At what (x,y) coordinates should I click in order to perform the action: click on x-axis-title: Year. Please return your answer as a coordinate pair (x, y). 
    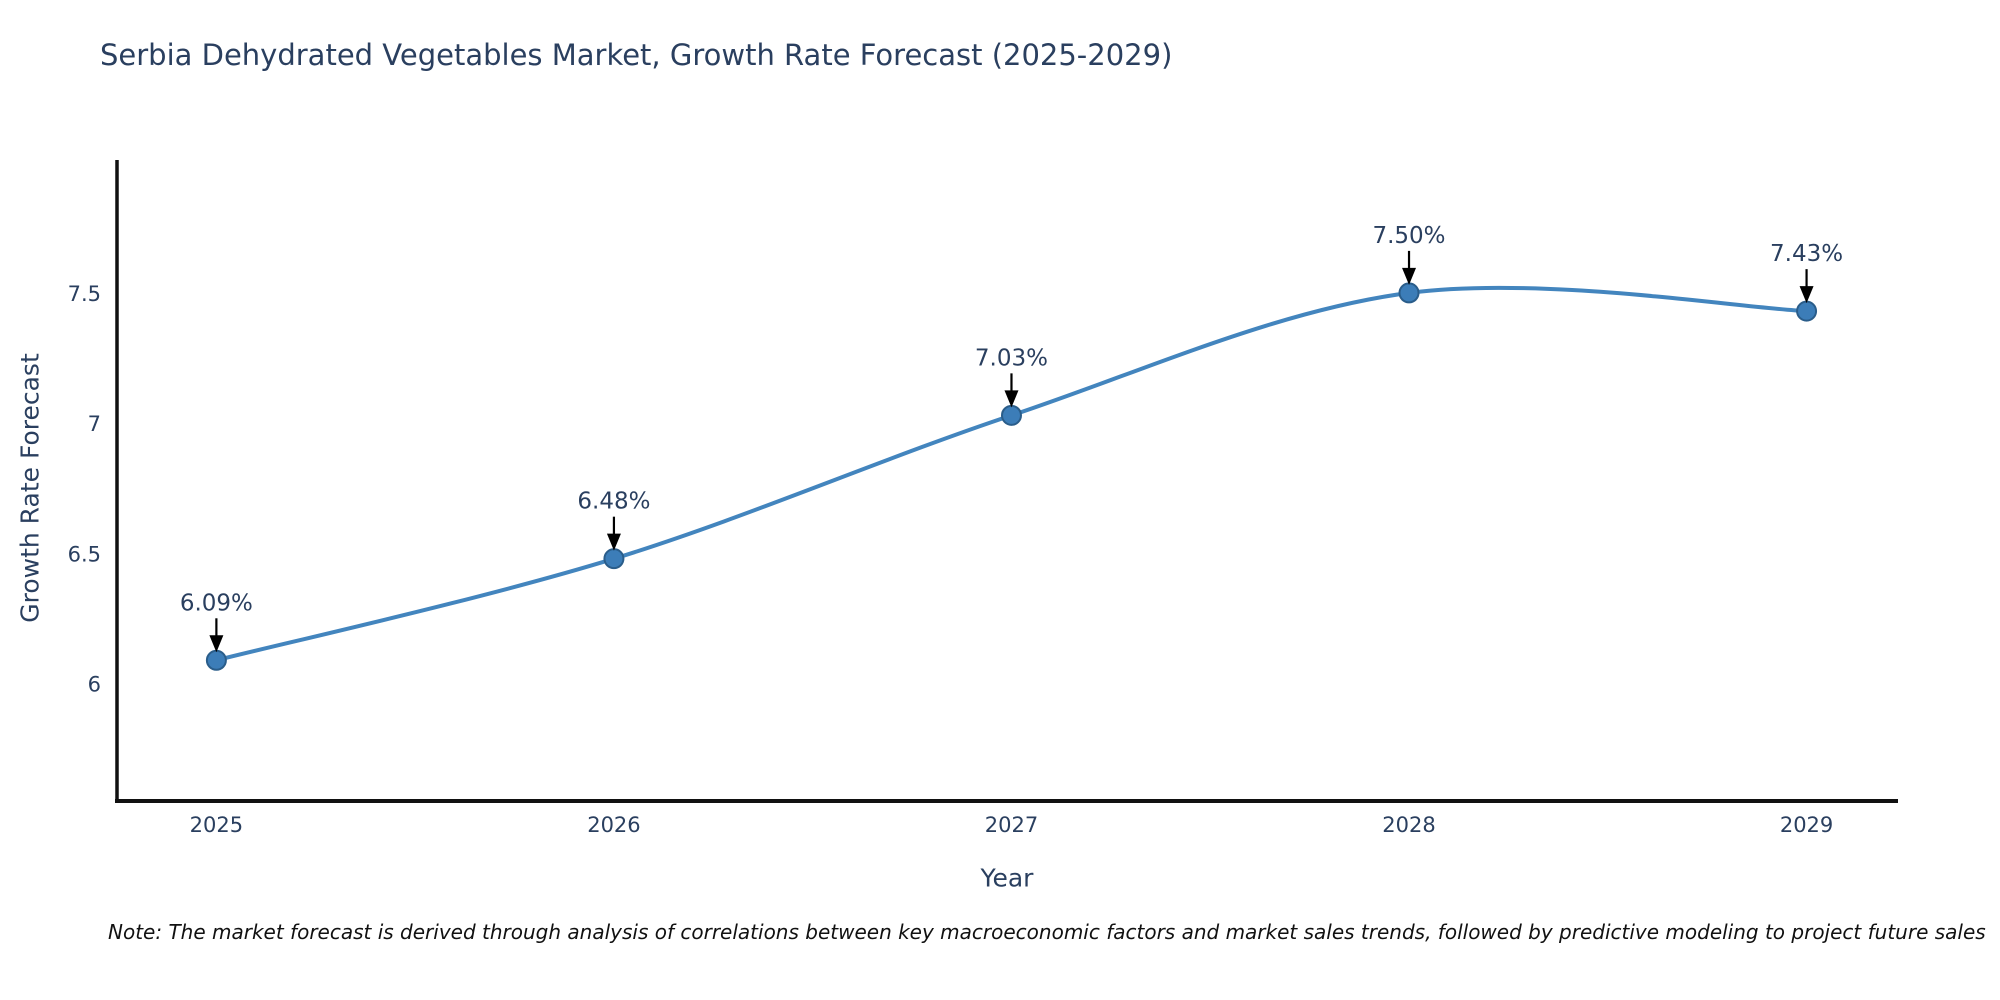
    Looking at the image, I should click on (1007, 878).